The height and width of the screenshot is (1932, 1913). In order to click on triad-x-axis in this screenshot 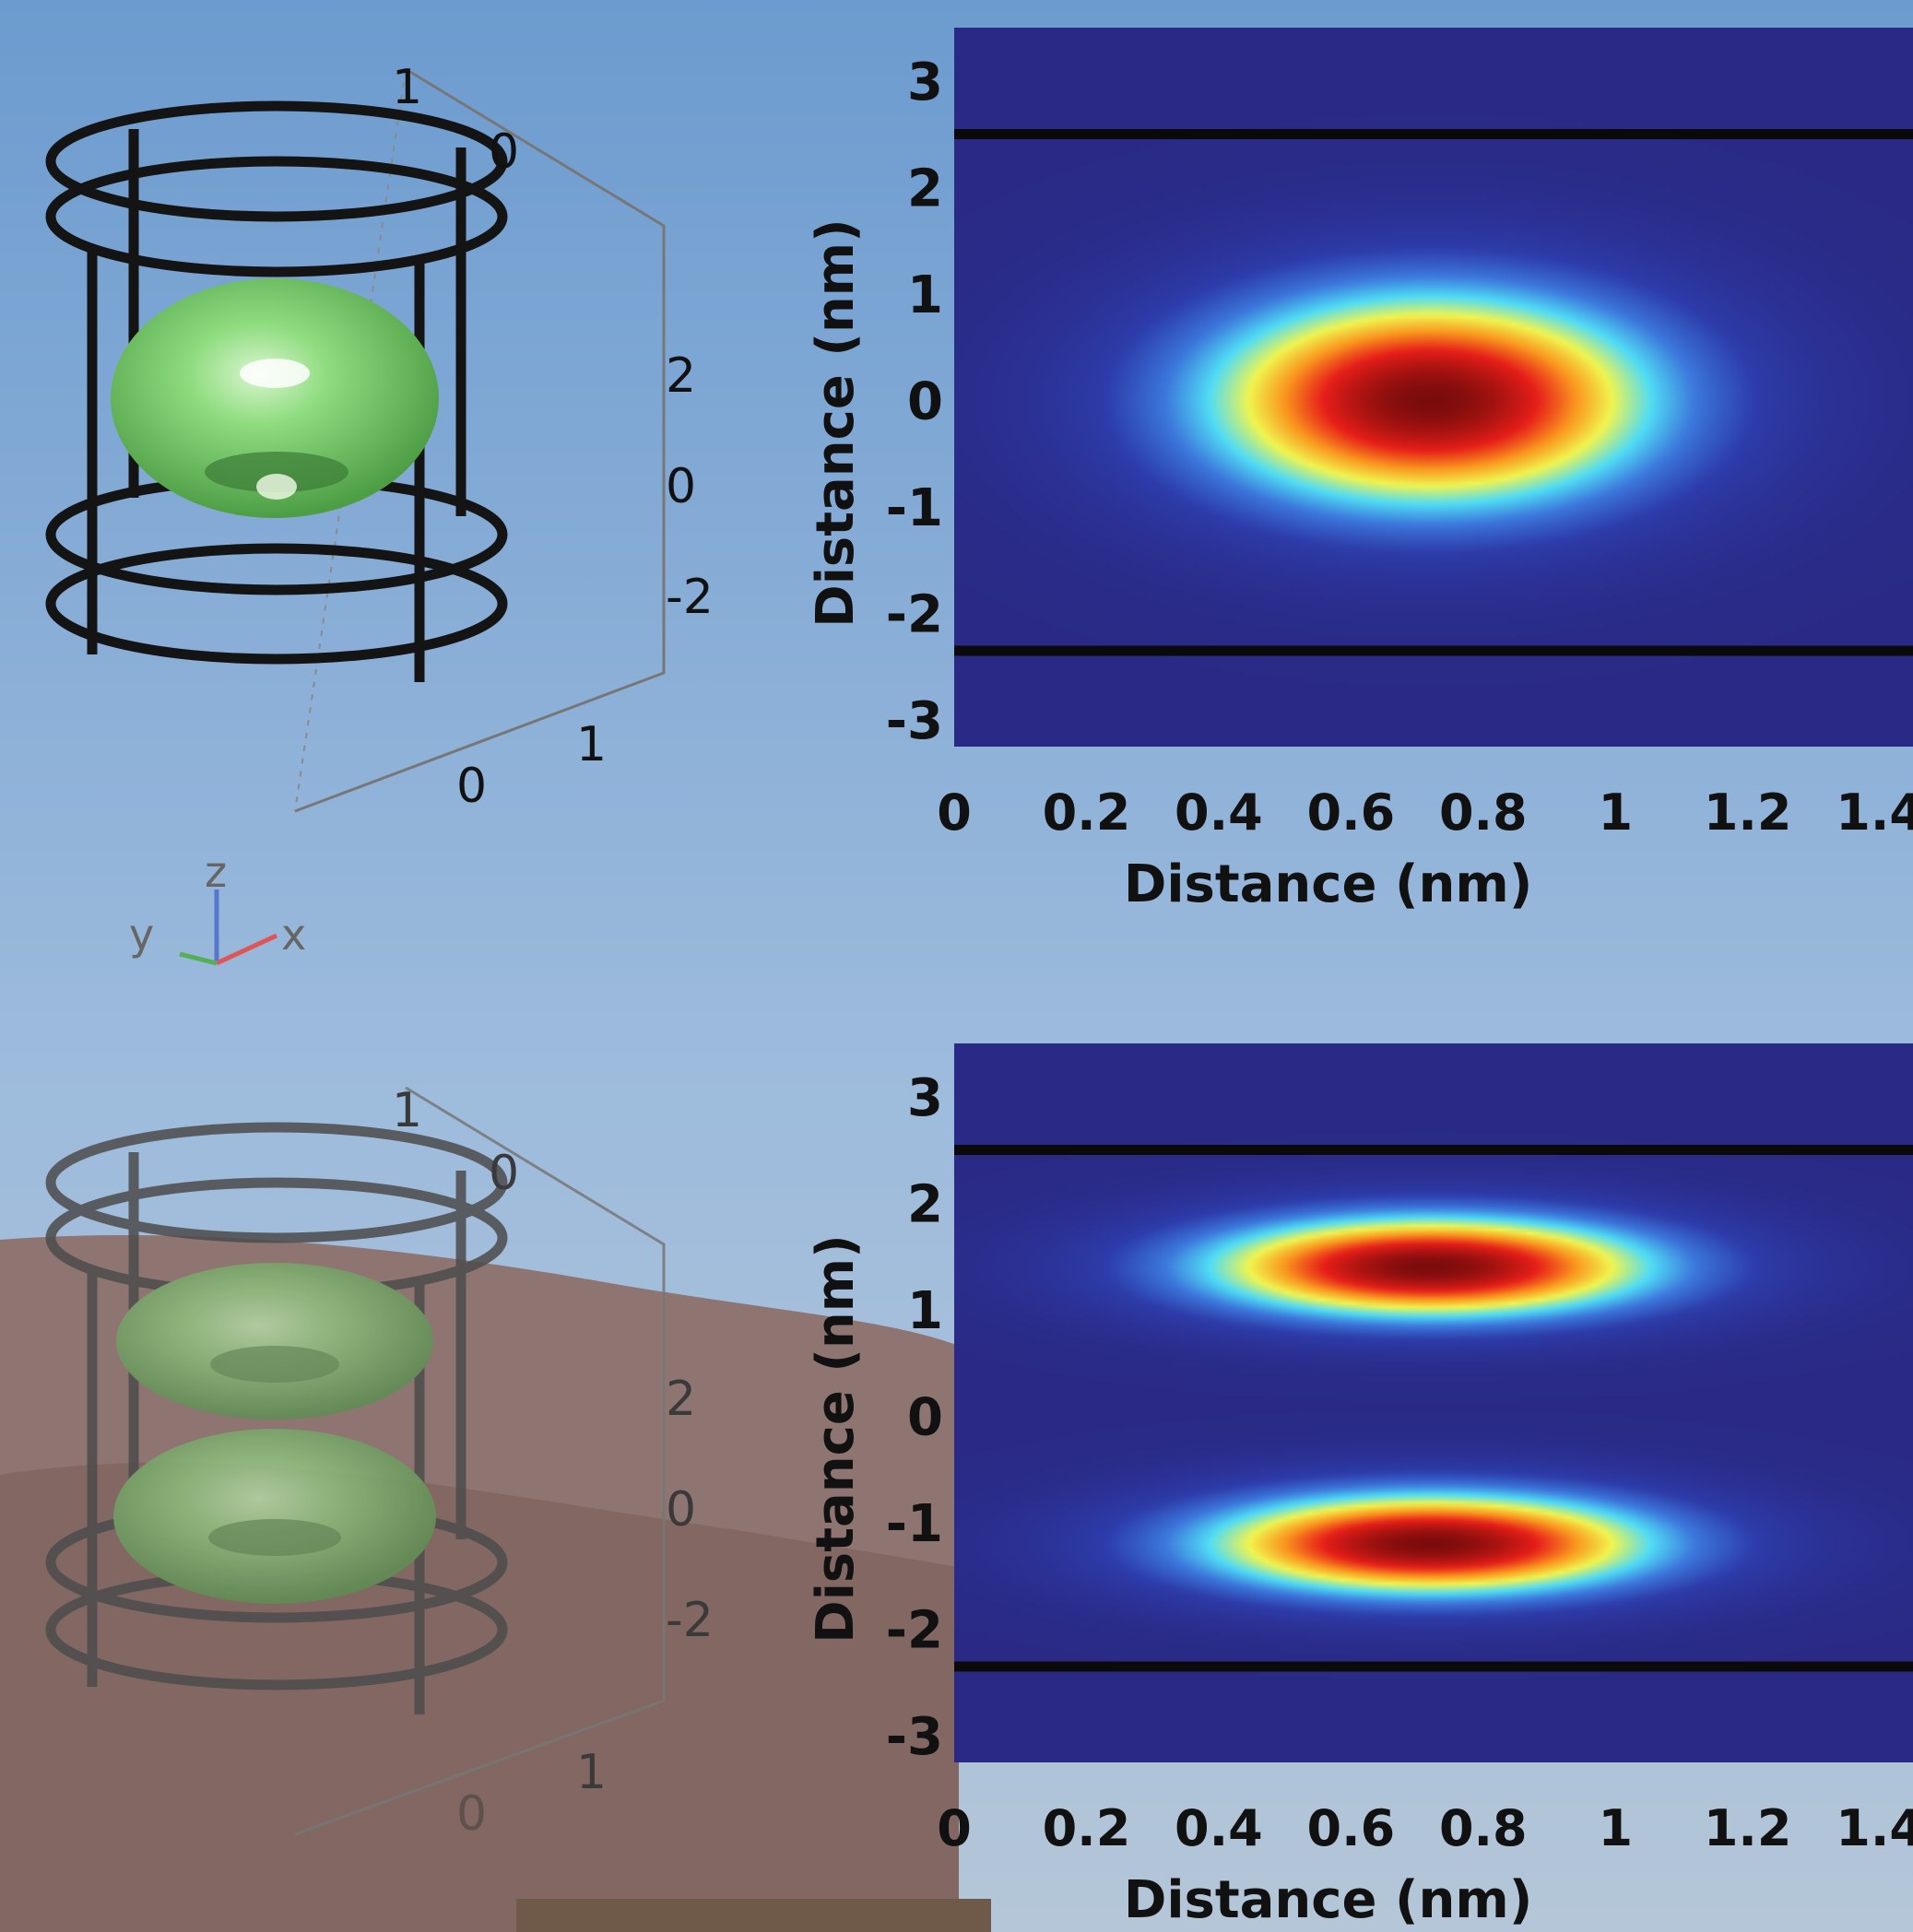, I will do `click(246, 949)`.